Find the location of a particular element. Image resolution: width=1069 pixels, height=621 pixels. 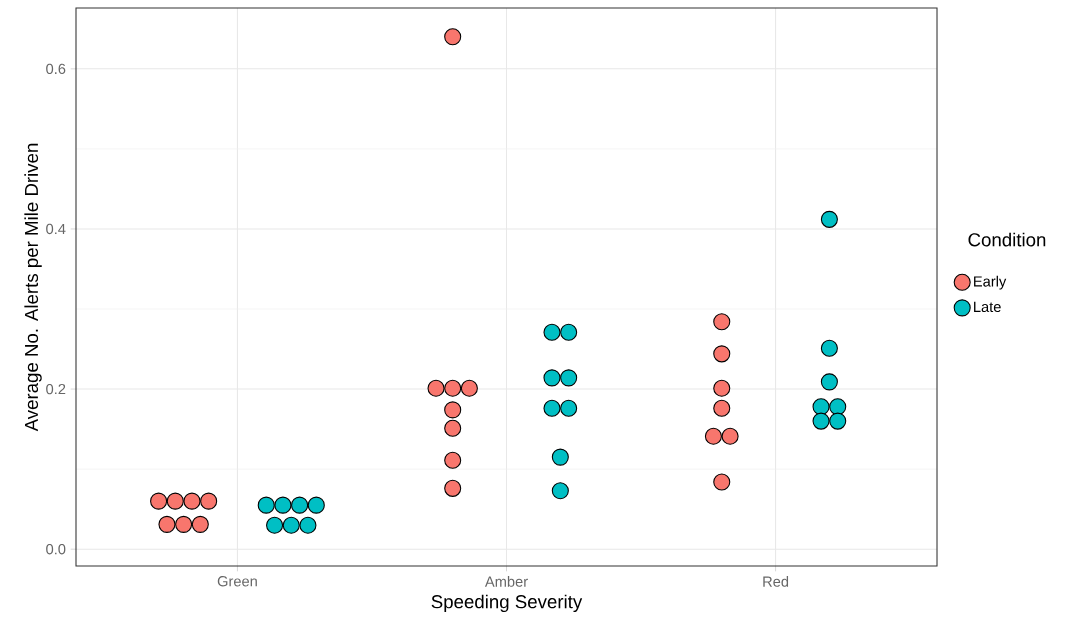

x-tick-label: Green is located at coordinates (237, 581).